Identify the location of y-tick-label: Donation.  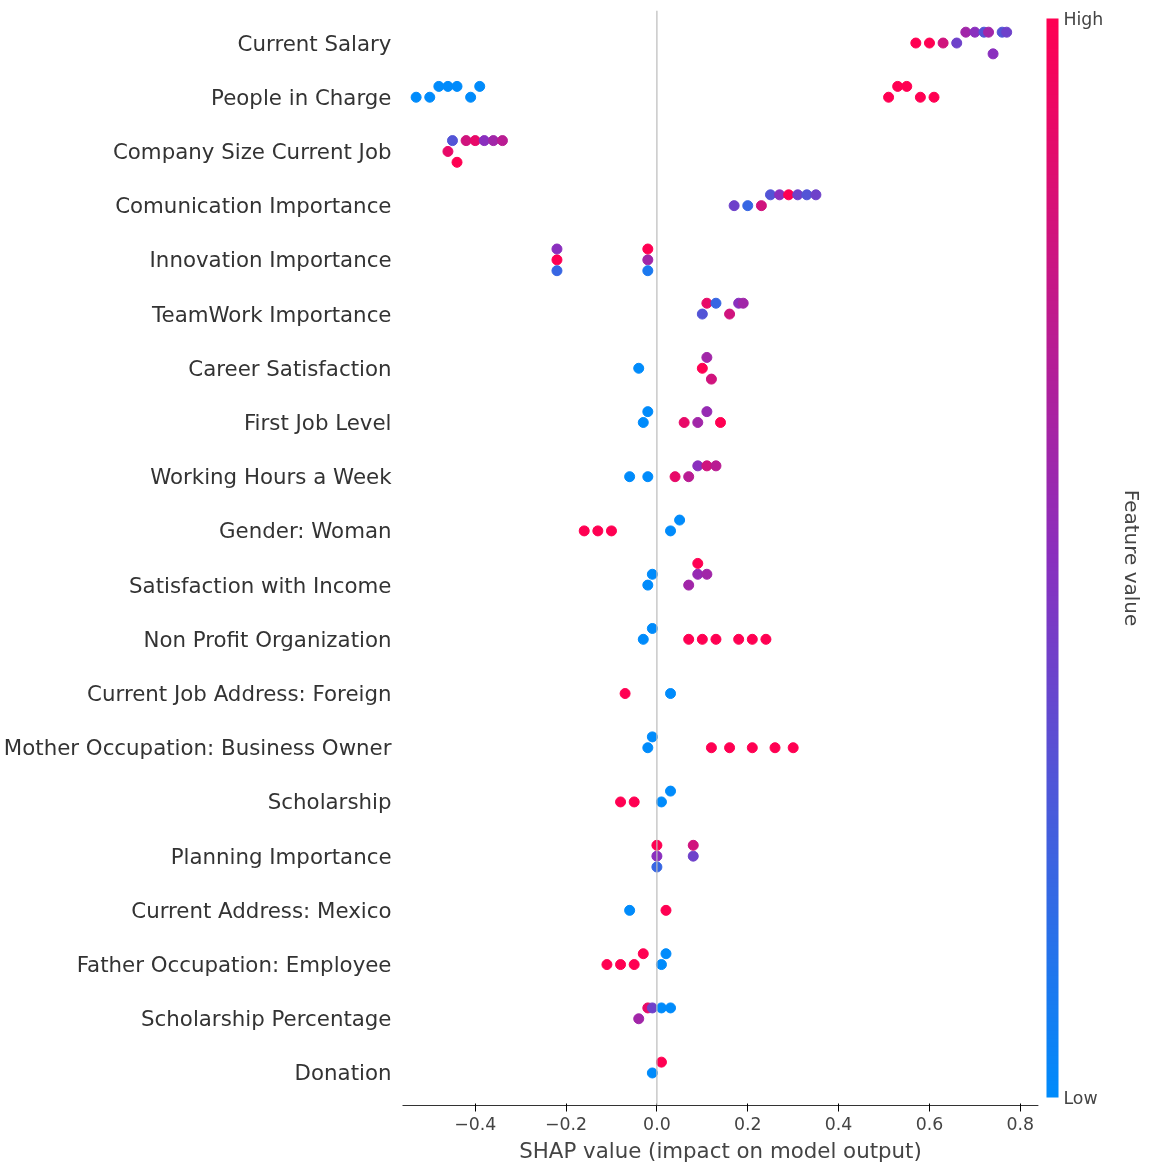
(343, 1073).